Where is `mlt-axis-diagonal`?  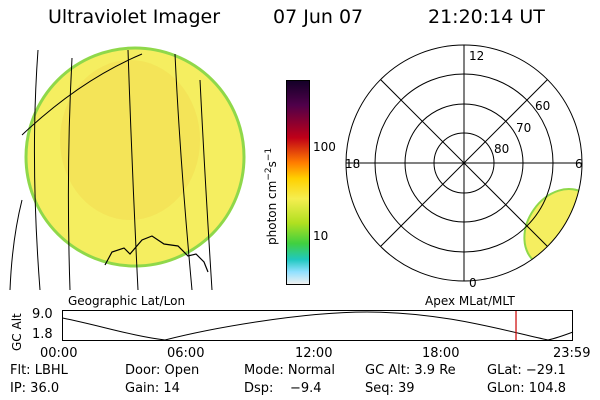 mlt-axis-diagonal is located at coordinates (464, 163).